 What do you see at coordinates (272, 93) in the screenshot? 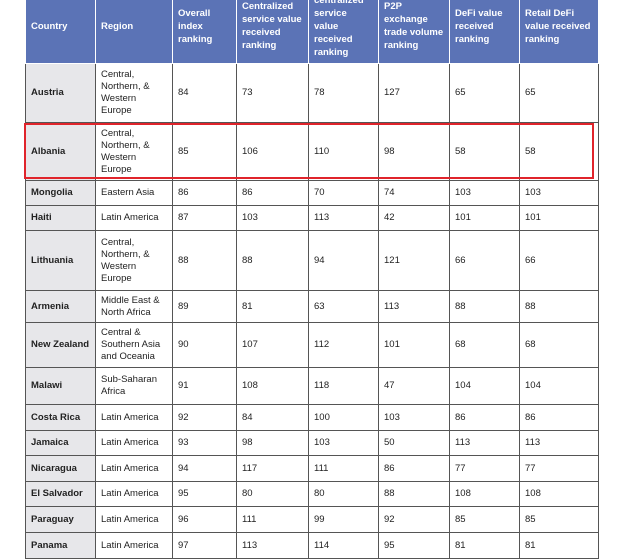
I see `cell: 73` at bounding box center [272, 93].